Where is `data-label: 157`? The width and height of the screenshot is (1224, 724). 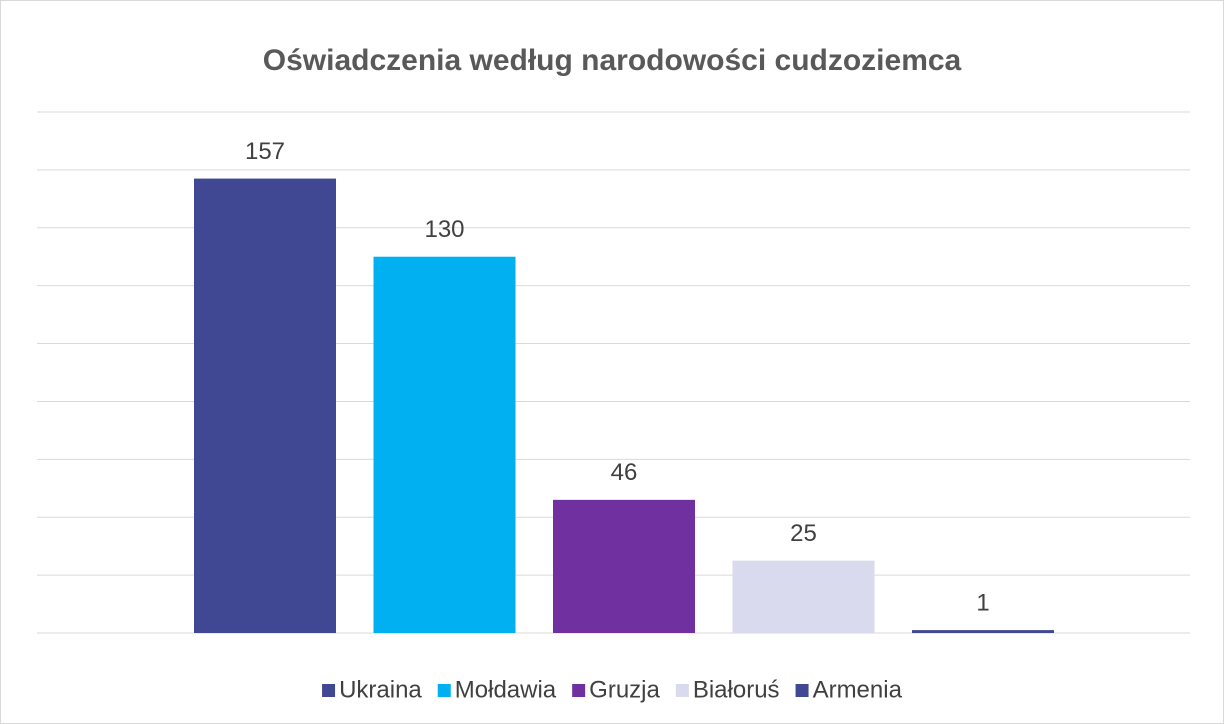 data-label: 157 is located at coordinates (265, 151).